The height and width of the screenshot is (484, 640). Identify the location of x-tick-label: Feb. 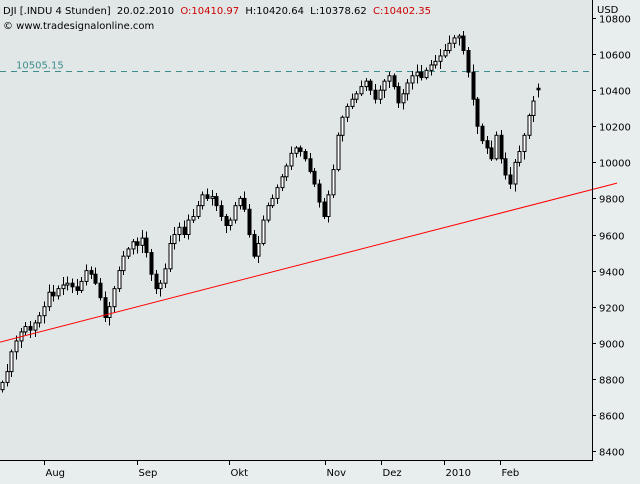
(511, 473).